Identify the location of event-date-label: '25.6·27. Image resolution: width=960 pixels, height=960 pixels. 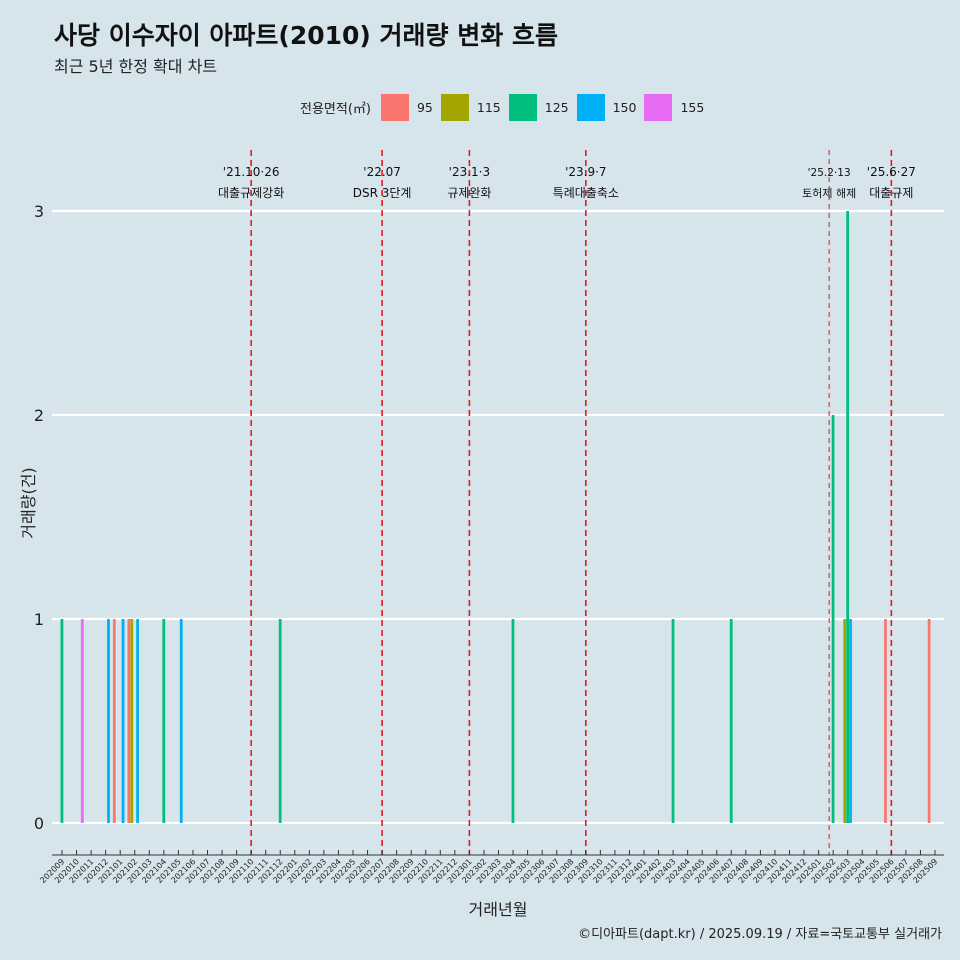
(891, 172).